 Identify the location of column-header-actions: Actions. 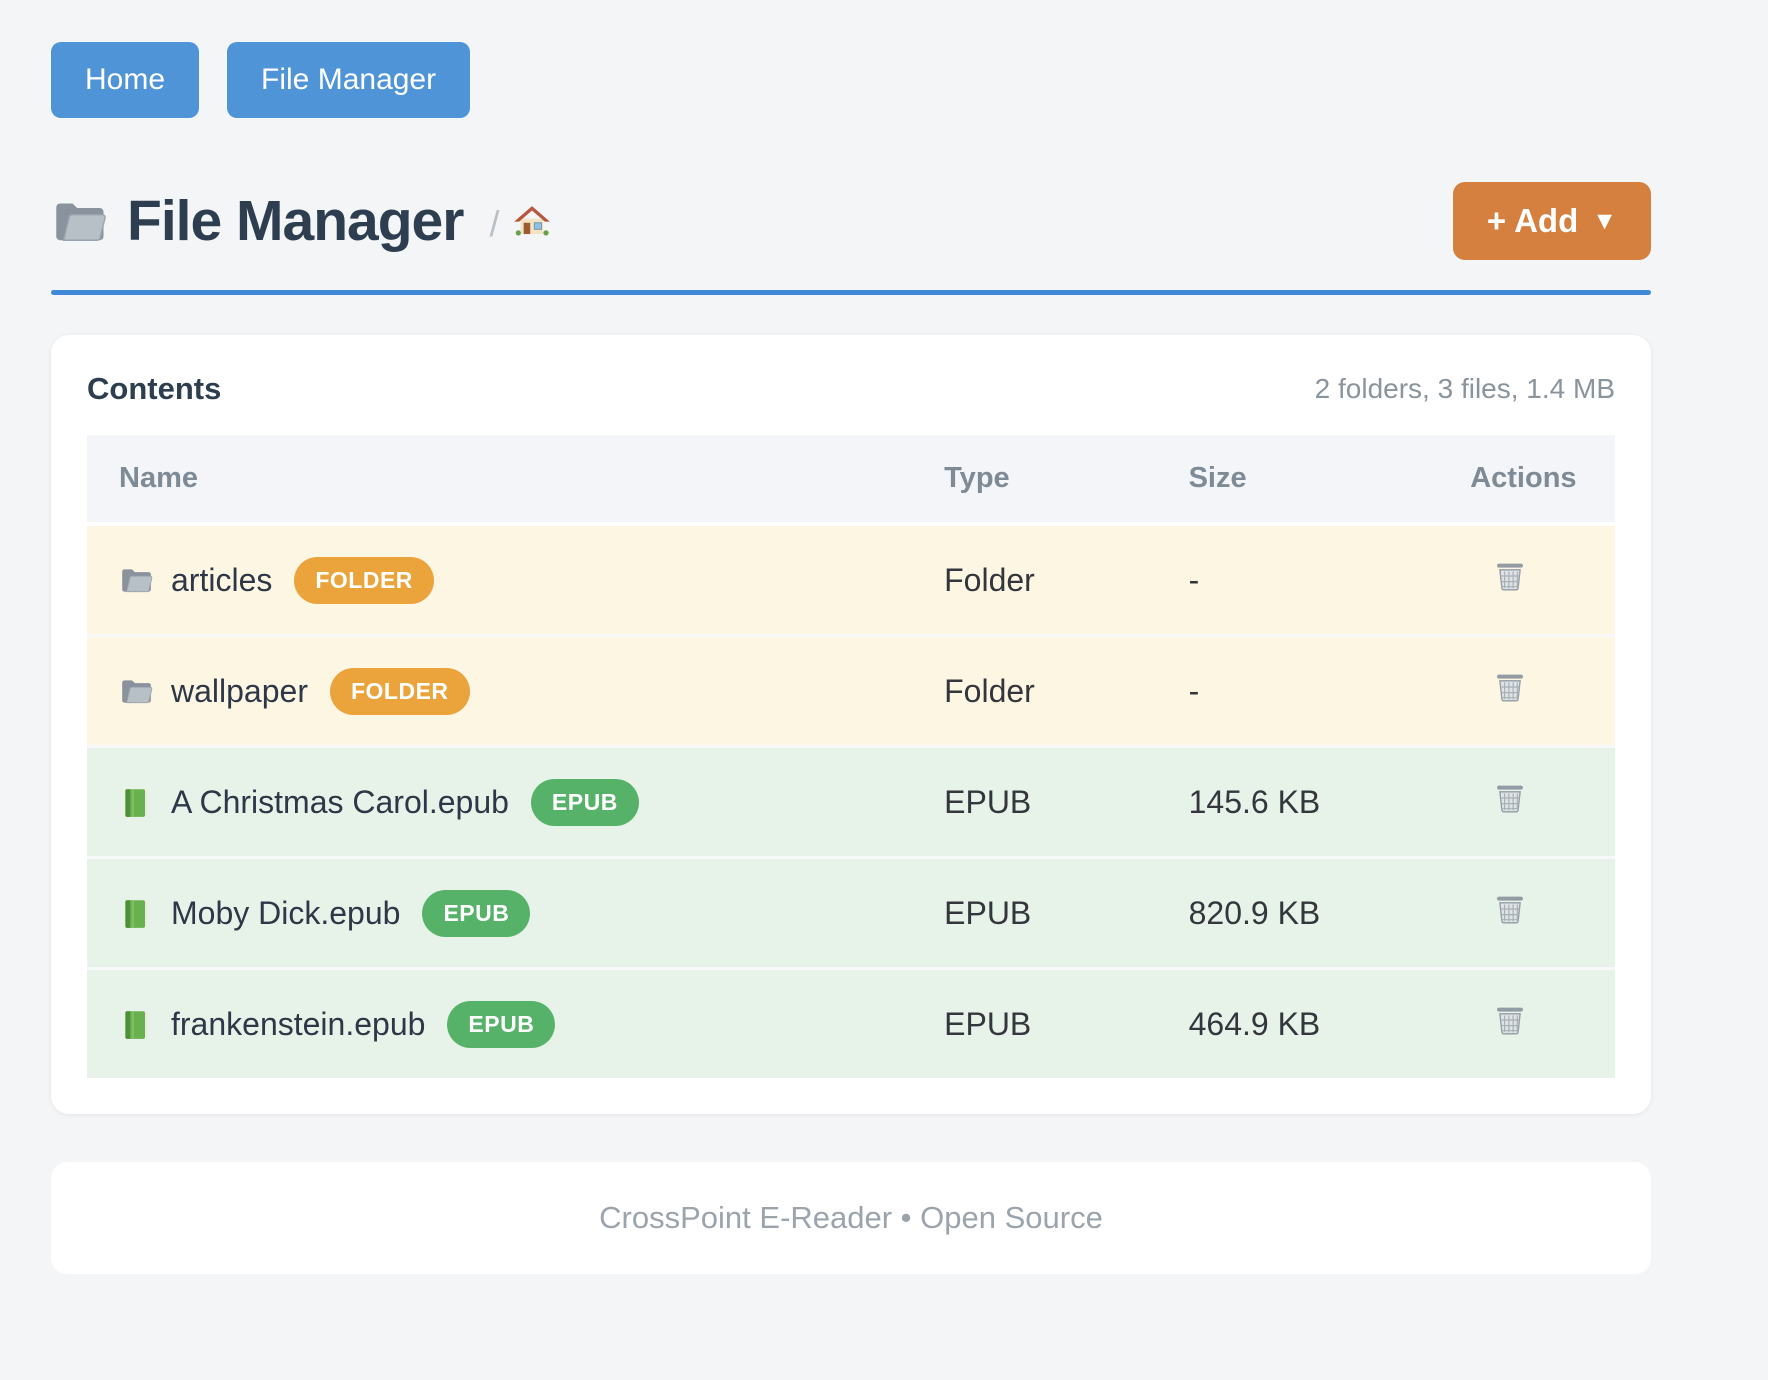
(1538, 479).